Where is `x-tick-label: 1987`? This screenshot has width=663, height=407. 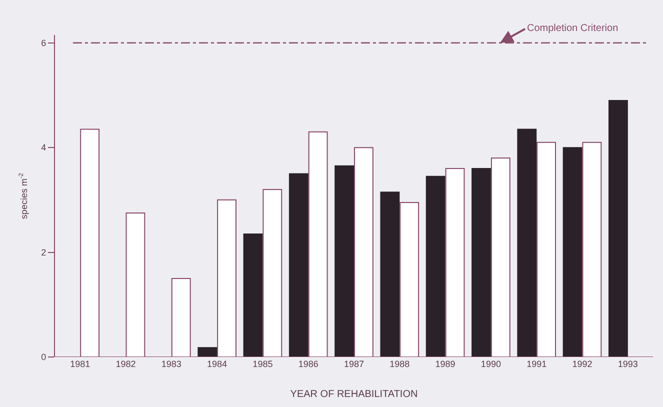 x-tick-label: 1987 is located at coordinates (354, 364).